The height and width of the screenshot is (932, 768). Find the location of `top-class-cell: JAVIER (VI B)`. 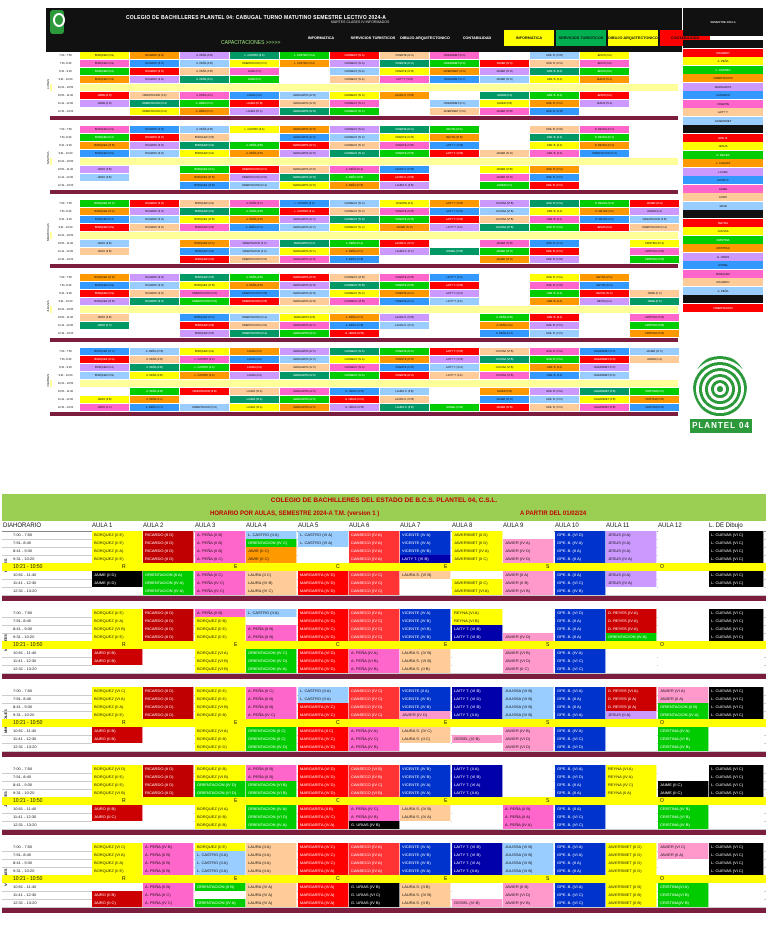

top-class-cell: JAVIER (VI B) is located at coordinates (505, 111).